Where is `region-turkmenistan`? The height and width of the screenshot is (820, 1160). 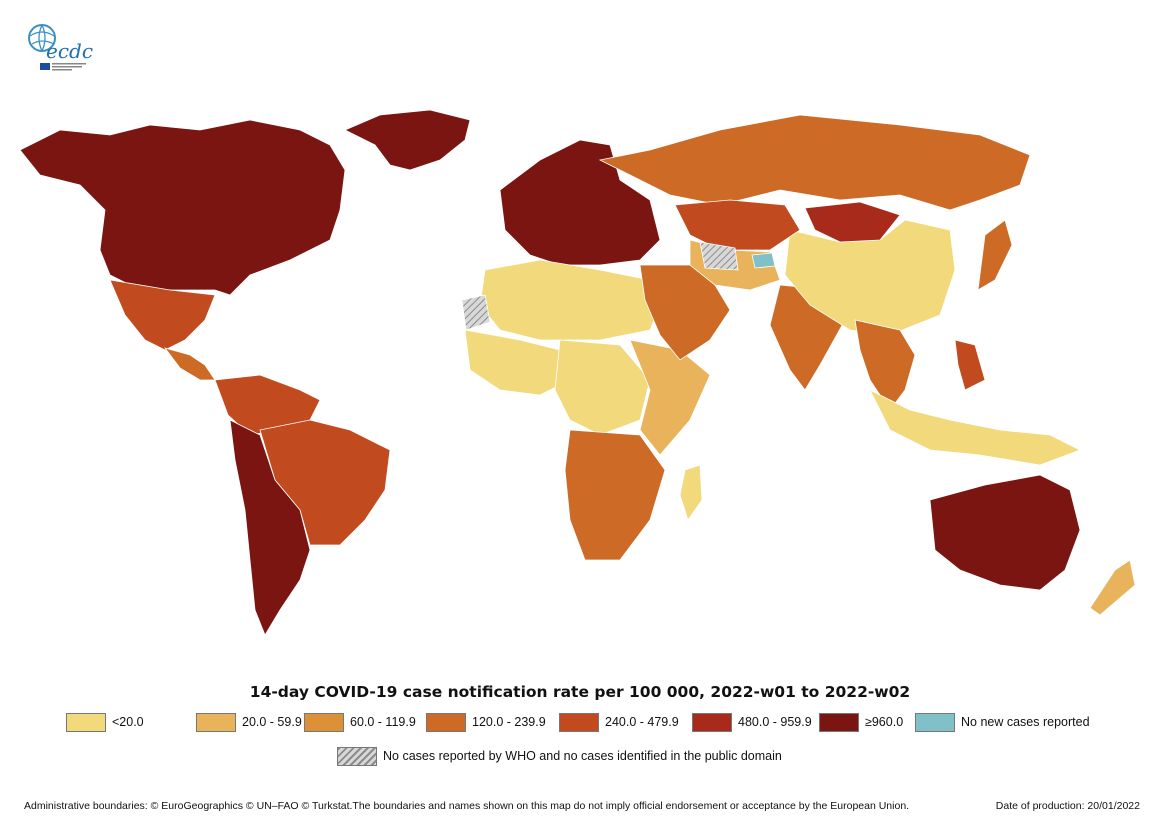
region-turkmenistan is located at coordinates (719, 256).